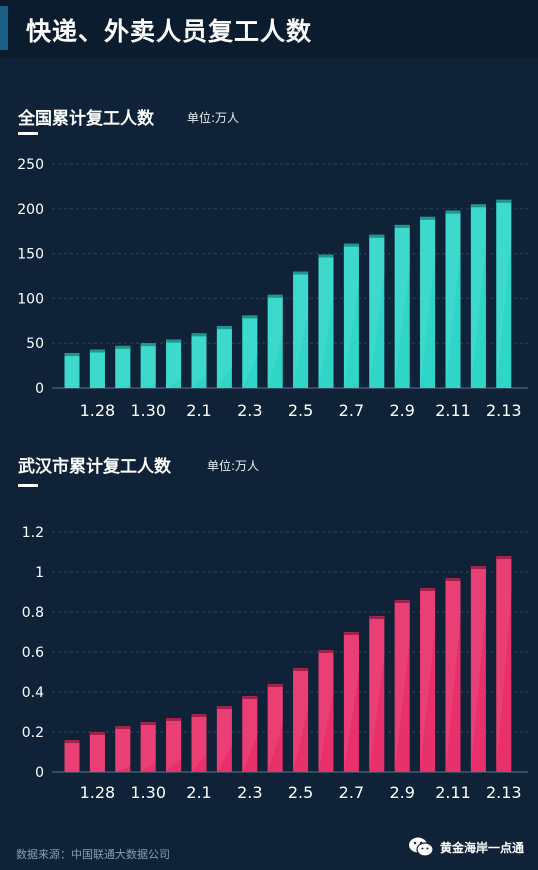  Describe the element at coordinates (93, 854) in the screenshot. I see `data-source: 数据来源：中国联通大数据公司` at that location.